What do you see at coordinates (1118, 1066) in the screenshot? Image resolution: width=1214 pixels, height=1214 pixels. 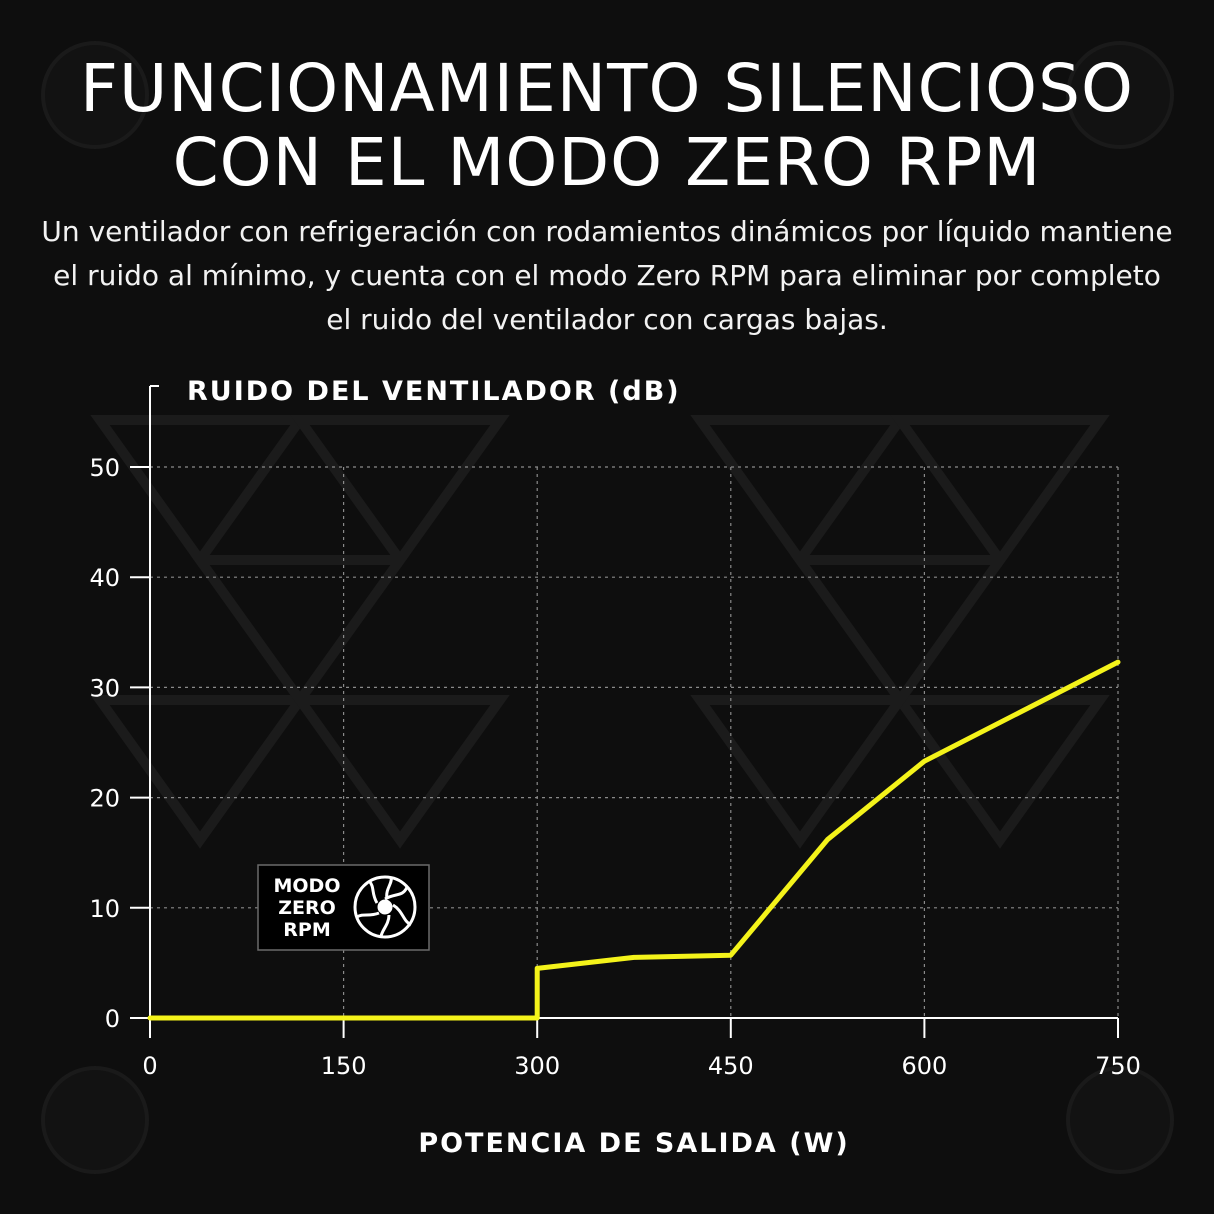 I see `x-tick-label: 750` at bounding box center [1118, 1066].